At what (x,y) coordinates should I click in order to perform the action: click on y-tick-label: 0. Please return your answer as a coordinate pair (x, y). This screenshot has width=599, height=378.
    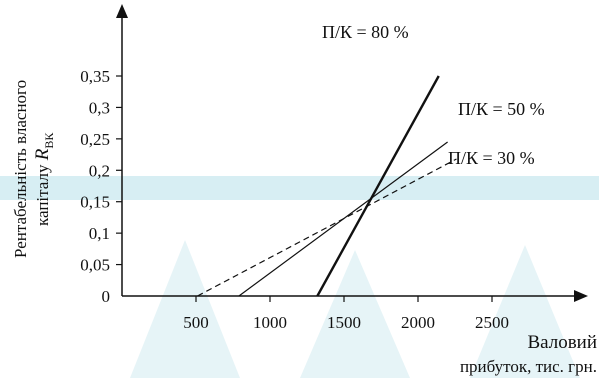
    Looking at the image, I should click on (106, 296).